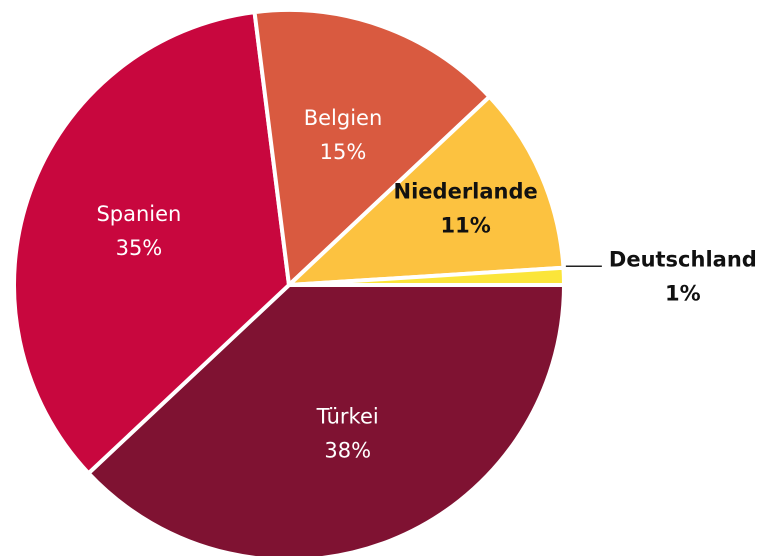 This screenshot has height=556, width=766. I want to click on slice-label: Spanien, so click(138, 214).